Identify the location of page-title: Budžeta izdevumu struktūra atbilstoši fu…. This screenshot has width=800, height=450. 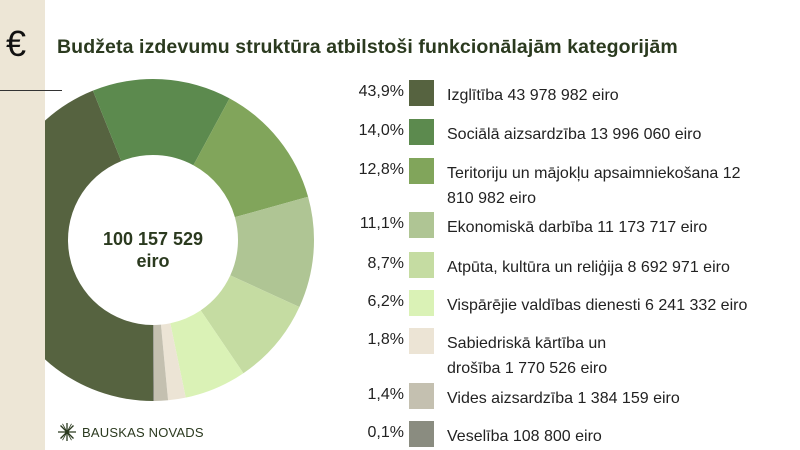
(367, 47).